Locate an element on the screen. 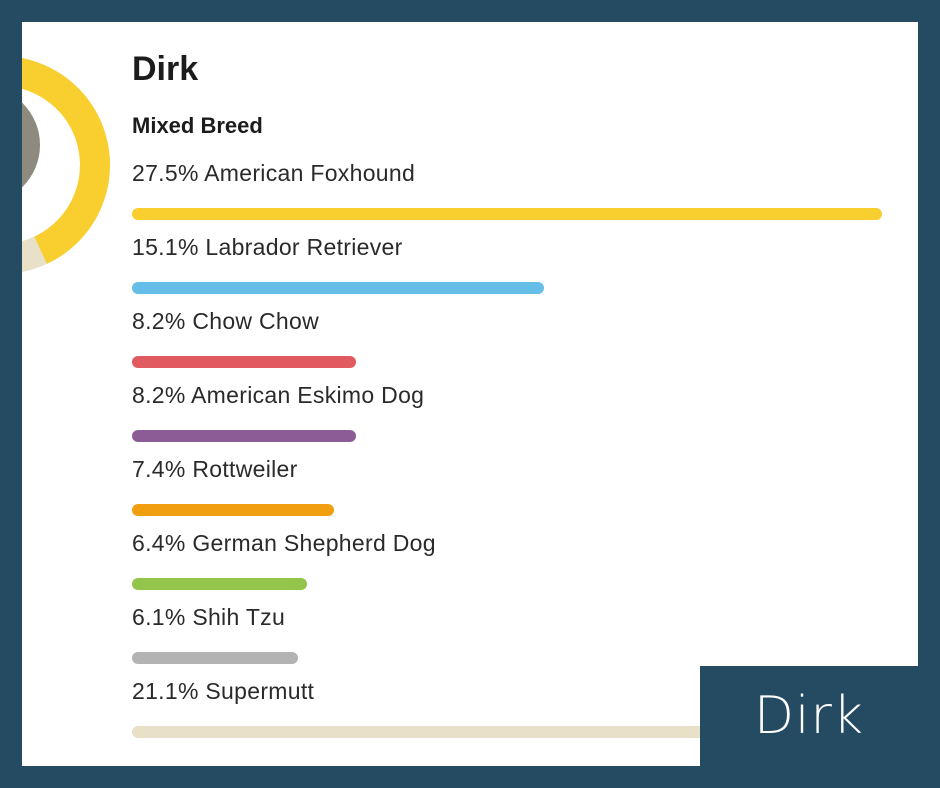 Image resolution: width=940 pixels, height=788 pixels. name-badge-label: Dirk is located at coordinates (809, 716).